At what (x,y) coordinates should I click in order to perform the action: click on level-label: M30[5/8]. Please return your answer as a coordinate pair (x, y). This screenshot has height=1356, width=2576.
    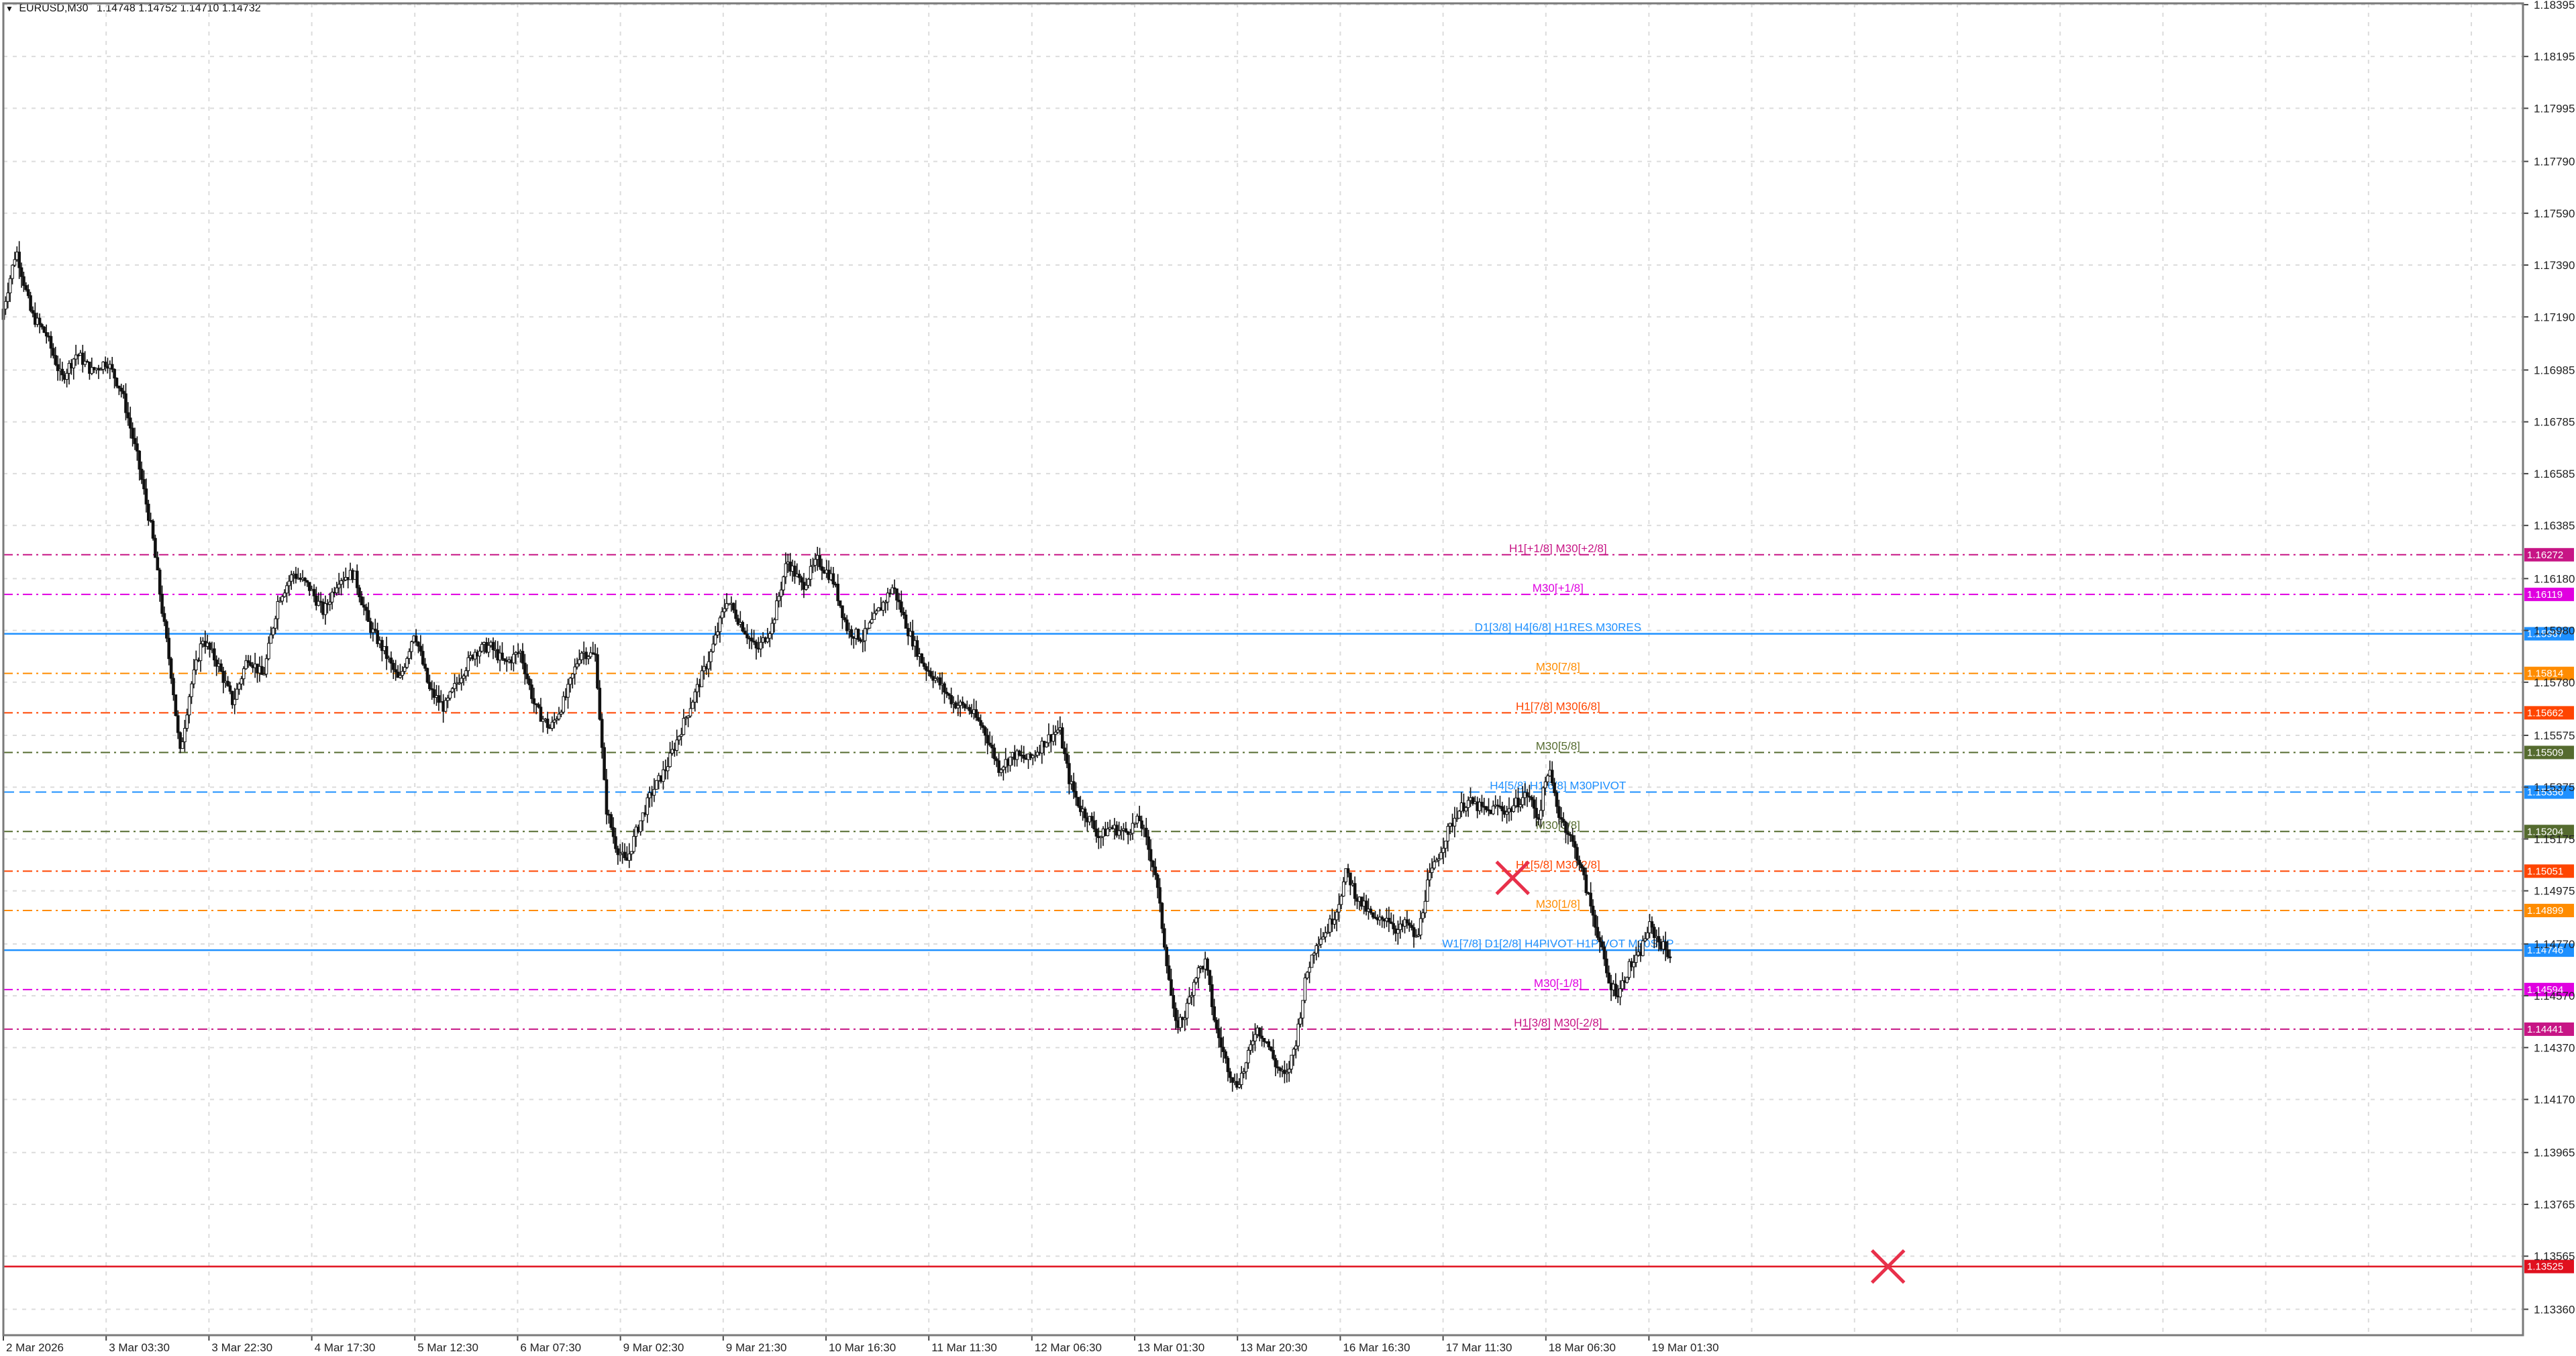
    Looking at the image, I should click on (1558, 745).